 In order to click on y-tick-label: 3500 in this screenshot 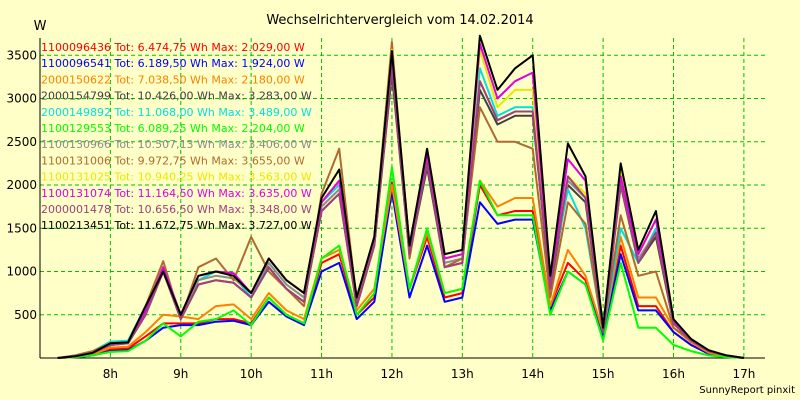, I will do `click(21, 55)`.